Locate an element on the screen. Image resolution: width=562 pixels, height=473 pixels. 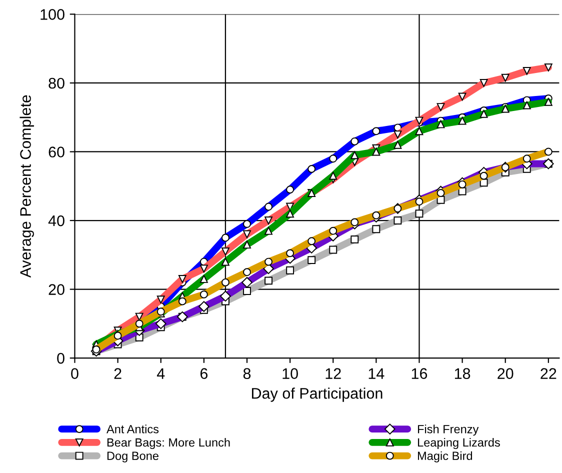
y-tick-label: 80 is located at coordinates (56, 83).